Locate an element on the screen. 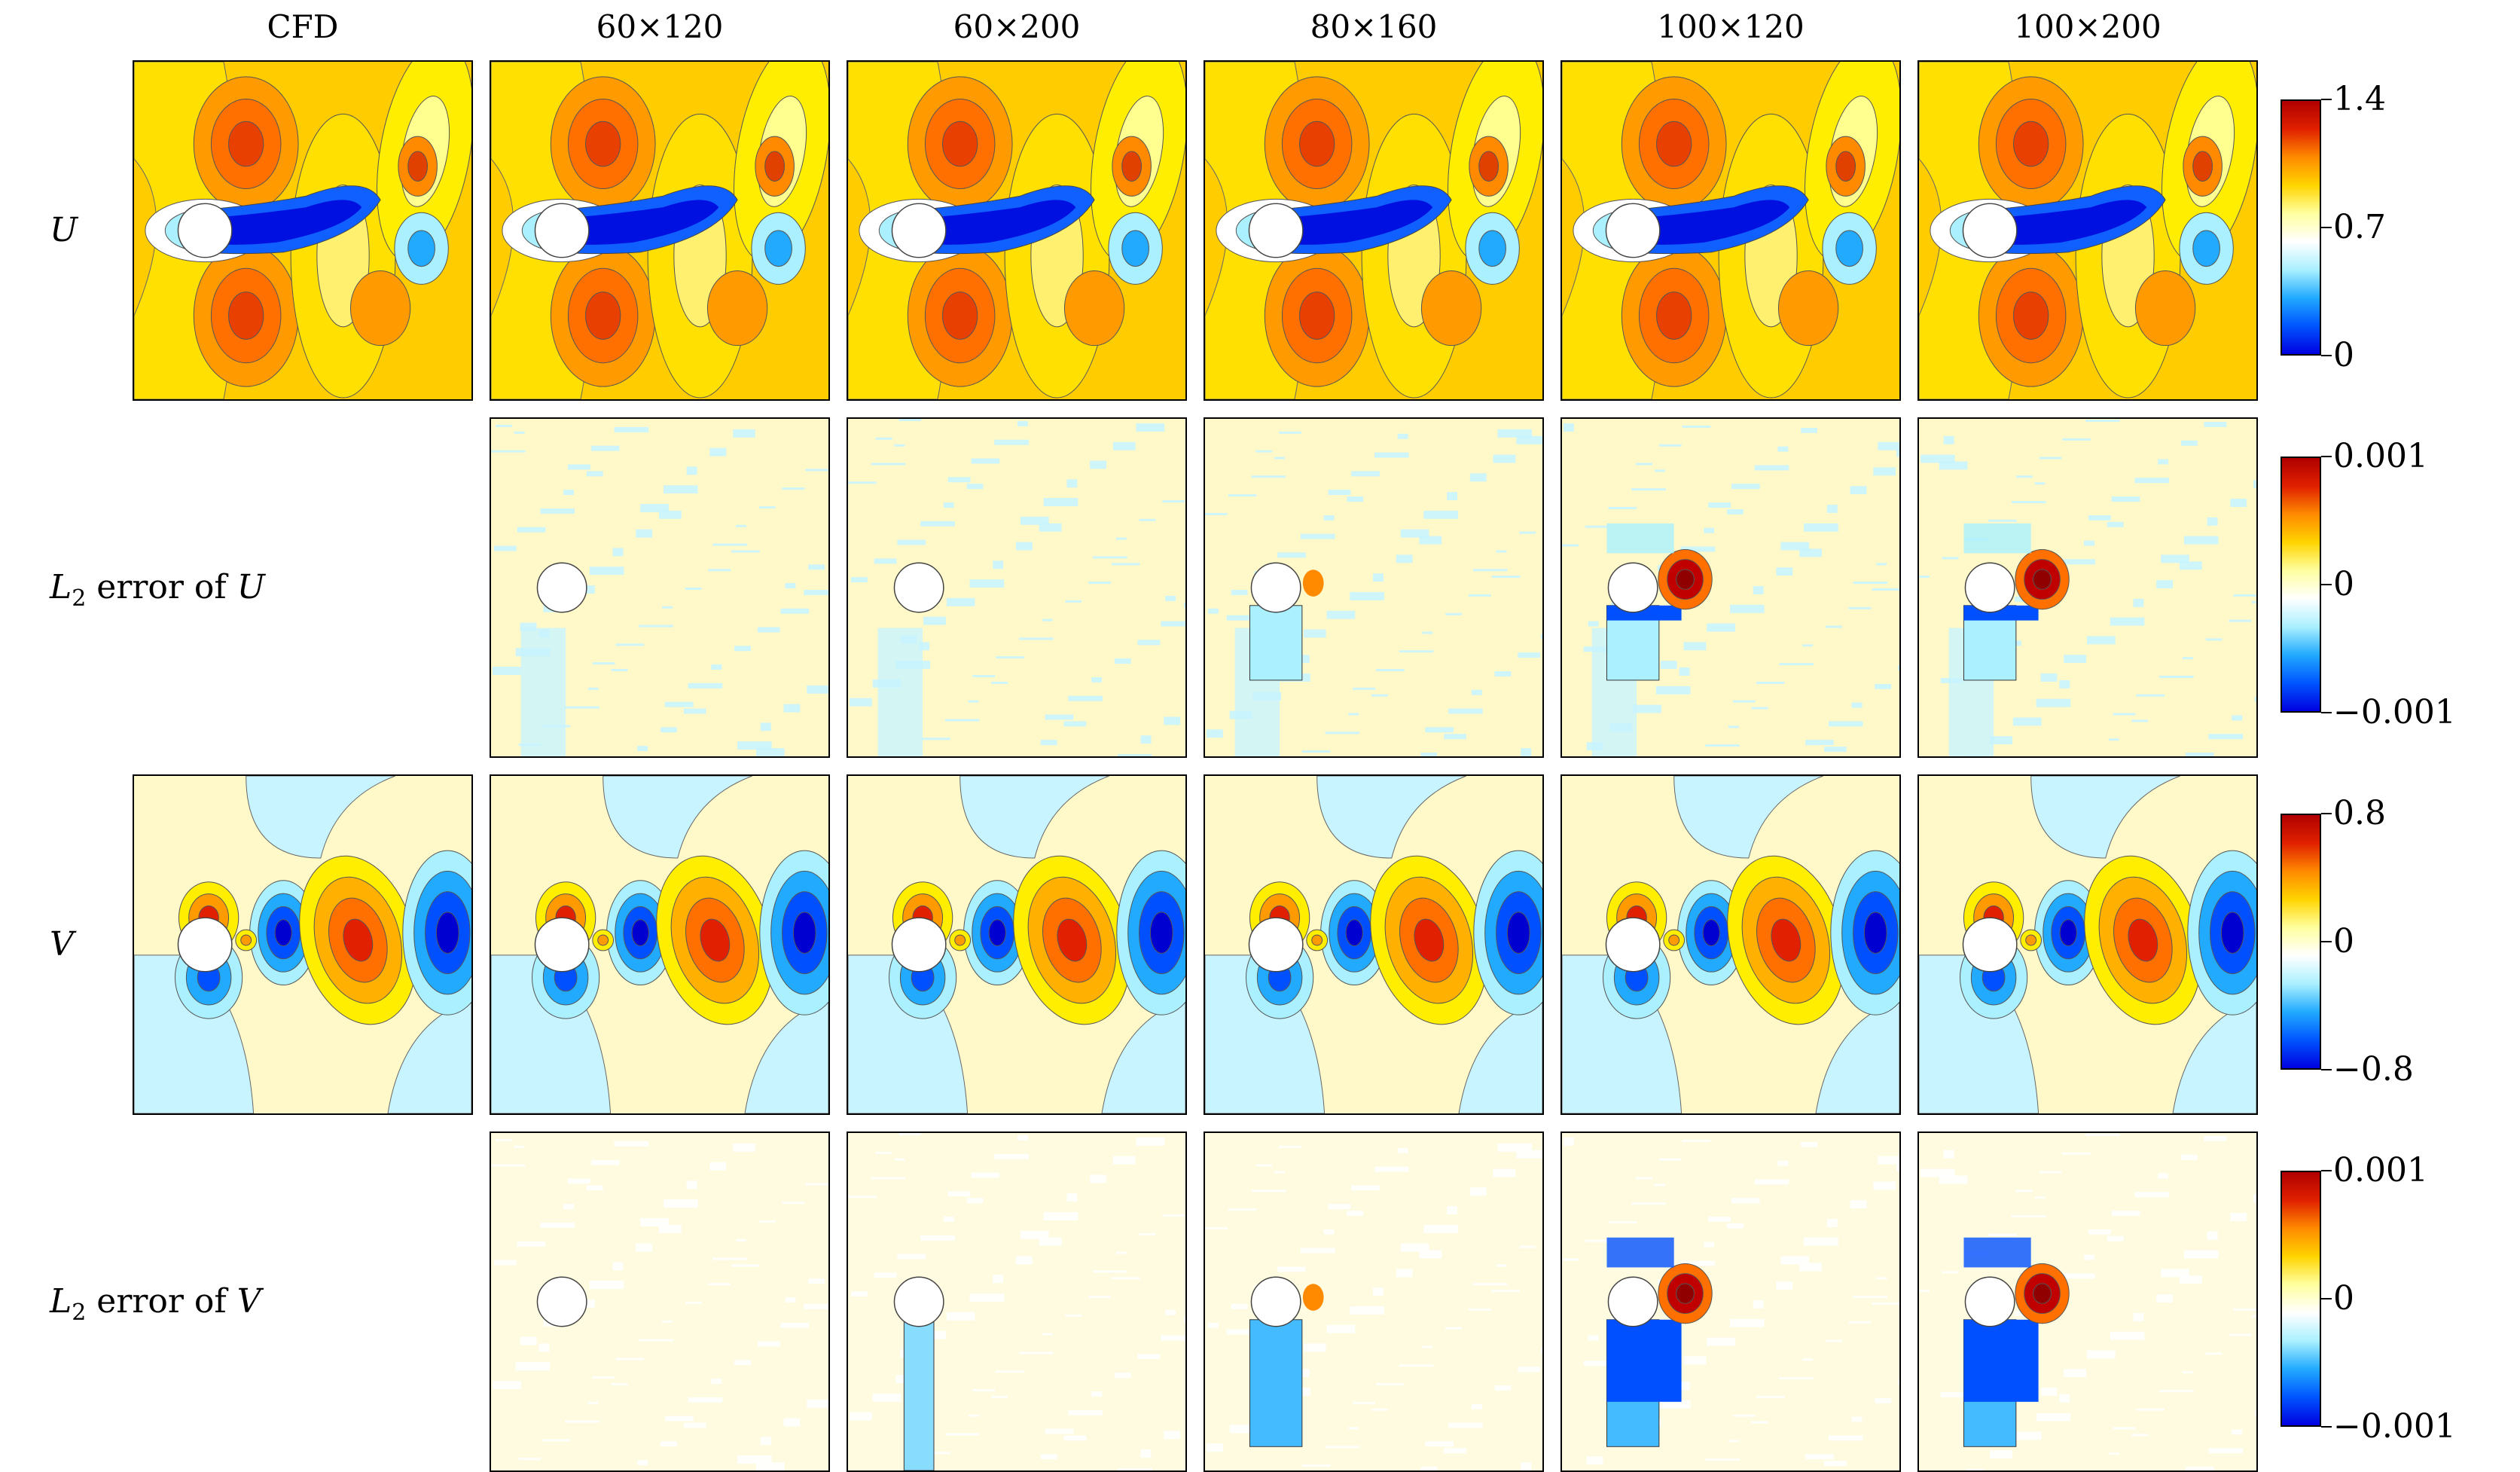 The height and width of the screenshot is (1472, 2520). colorbar-u is located at coordinates (2301, 228).